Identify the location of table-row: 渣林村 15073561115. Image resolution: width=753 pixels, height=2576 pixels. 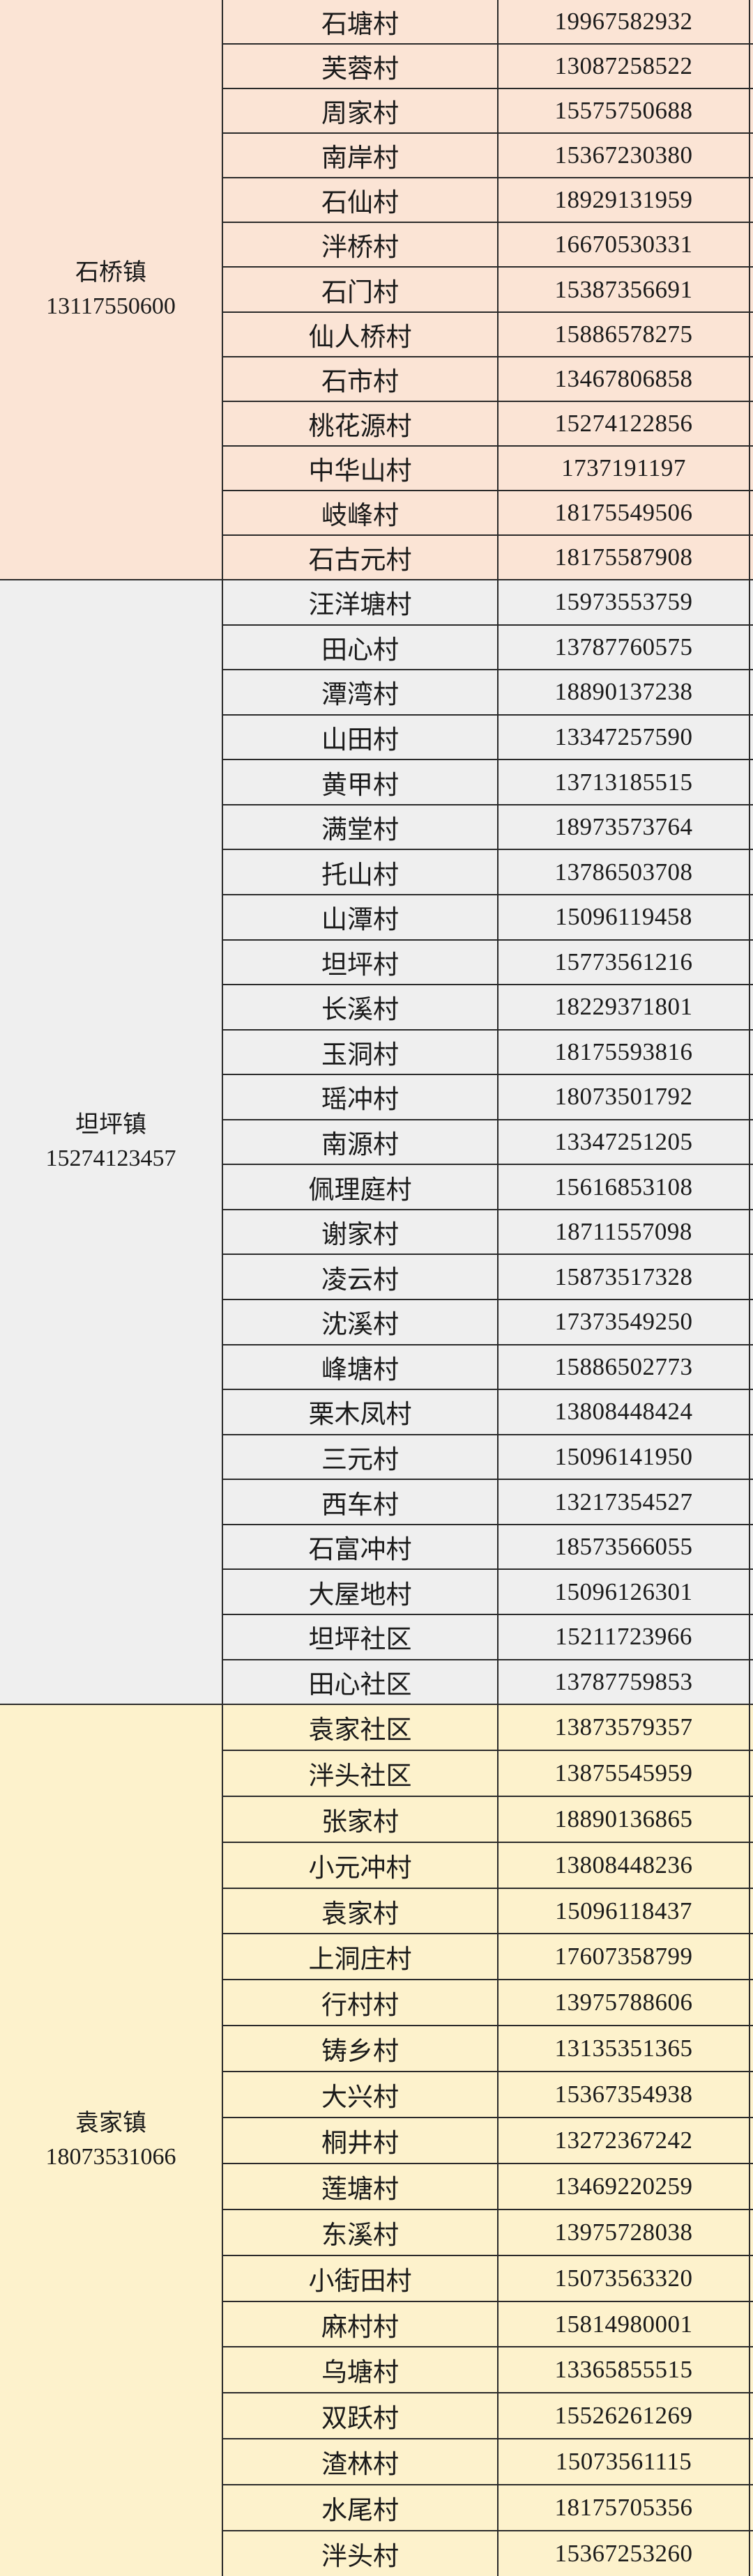
(488, 2462).